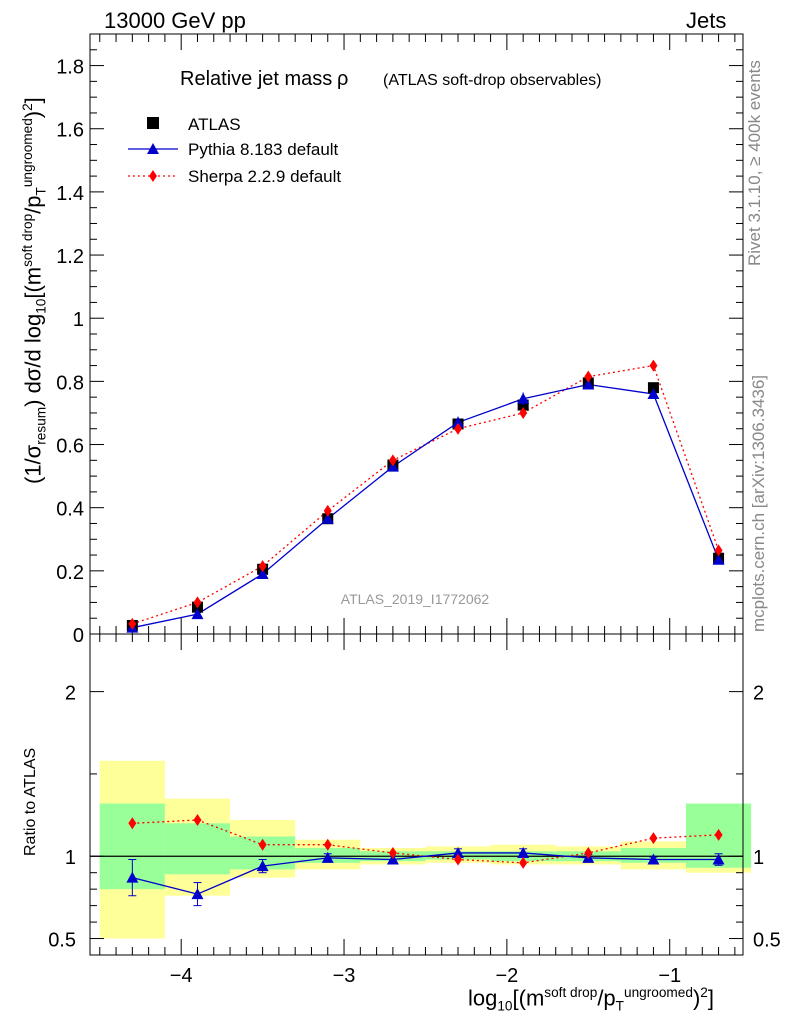 The image size is (786, 1024). Describe the element at coordinates (669, 976) in the screenshot. I see `x-tick-label: −1` at that location.